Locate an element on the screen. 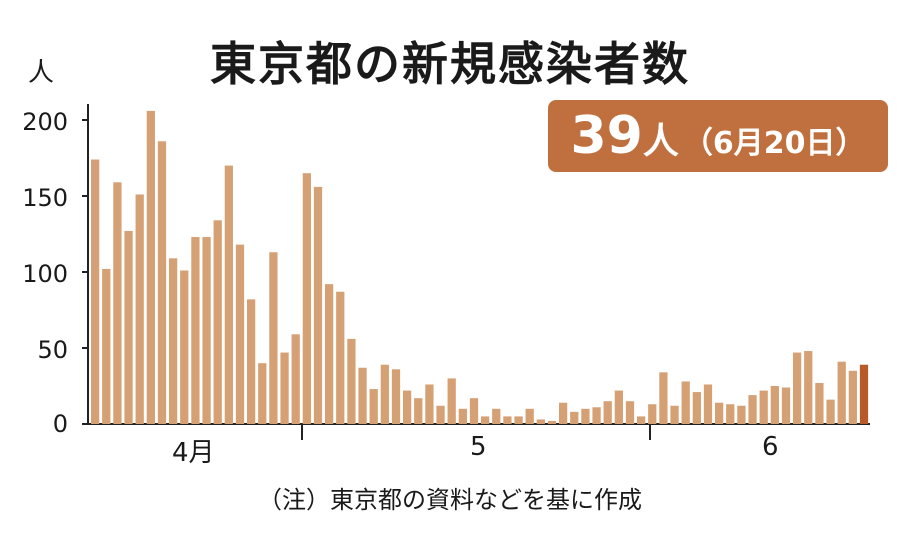 Image resolution: width=900 pixels, height=558 pixels. x-tick-label-may: 5 is located at coordinates (478, 447).